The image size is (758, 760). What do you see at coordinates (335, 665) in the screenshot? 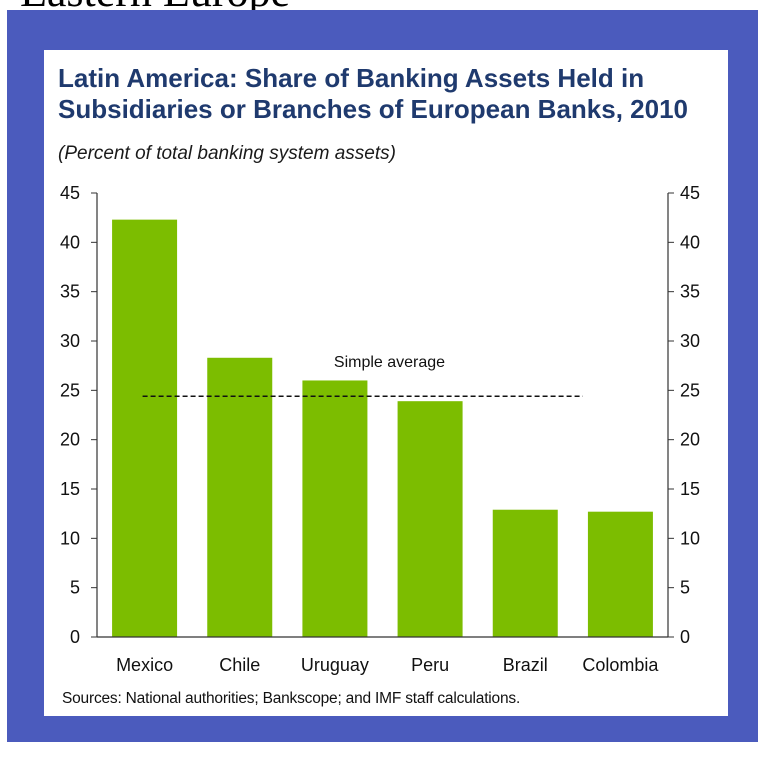
I see `x-tick-label: Uruguay` at bounding box center [335, 665].